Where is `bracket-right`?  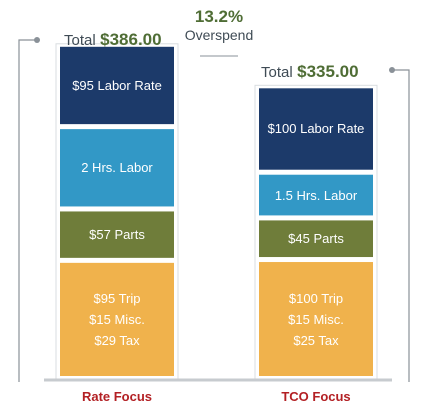
bracket-right is located at coordinates (401, 225).